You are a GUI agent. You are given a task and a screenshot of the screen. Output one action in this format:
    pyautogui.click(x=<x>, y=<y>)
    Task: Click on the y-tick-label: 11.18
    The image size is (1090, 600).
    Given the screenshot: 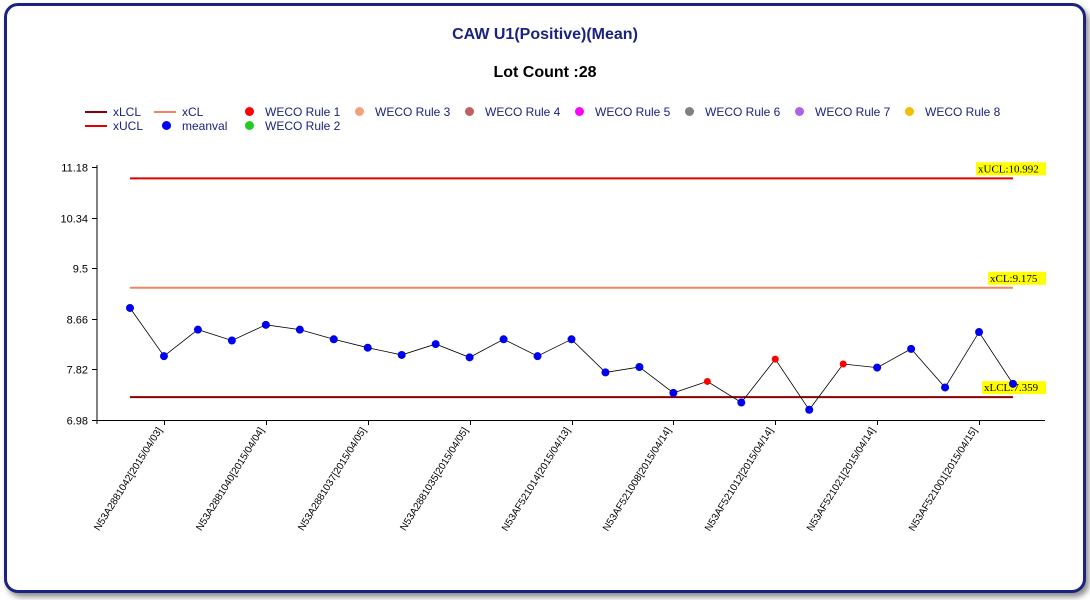 What is the action you would take?
    pyautogui.click(x=74, y=169)
    